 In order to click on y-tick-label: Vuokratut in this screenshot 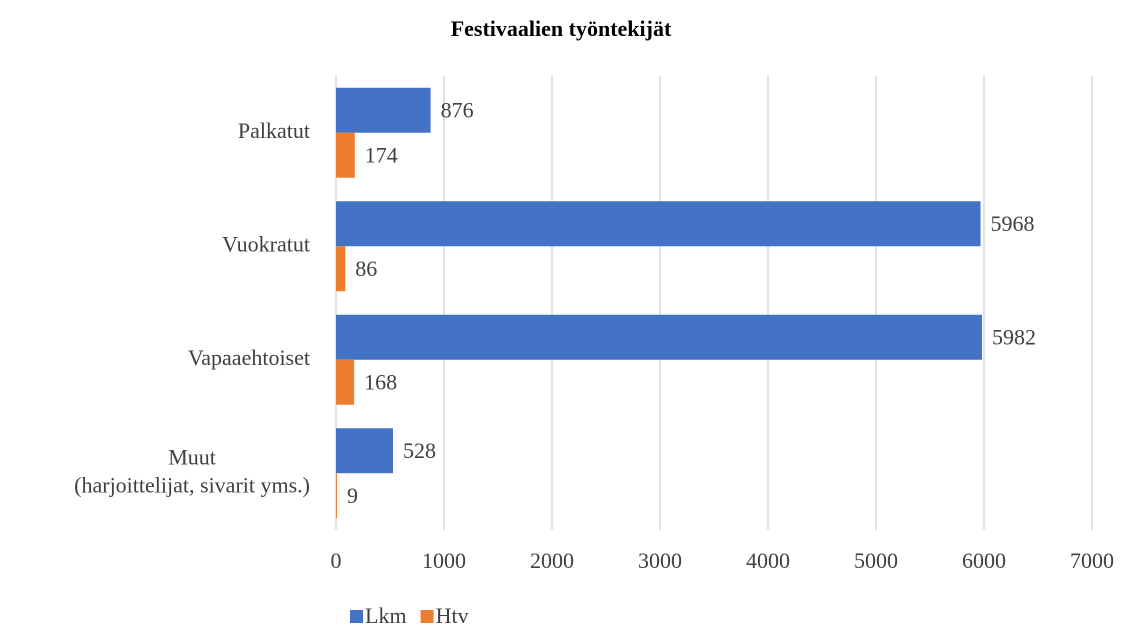, I will do `click(266, 243)`.